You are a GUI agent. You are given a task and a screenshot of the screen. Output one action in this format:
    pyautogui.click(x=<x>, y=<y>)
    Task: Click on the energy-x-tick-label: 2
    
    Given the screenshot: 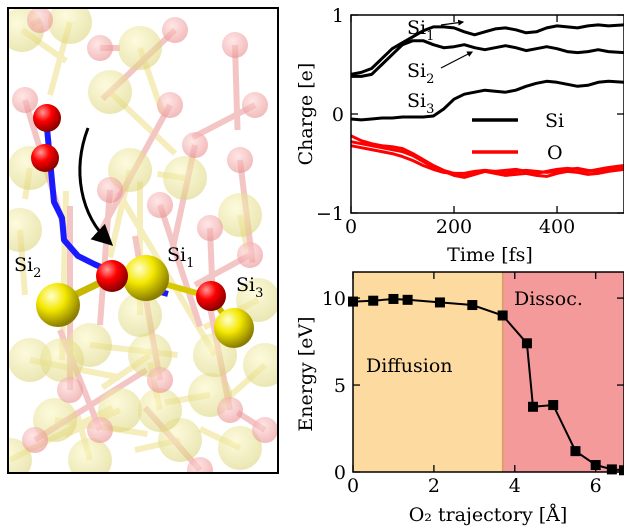 What is the action you would take?
    pyautogui.click(x=434, y=486)
    